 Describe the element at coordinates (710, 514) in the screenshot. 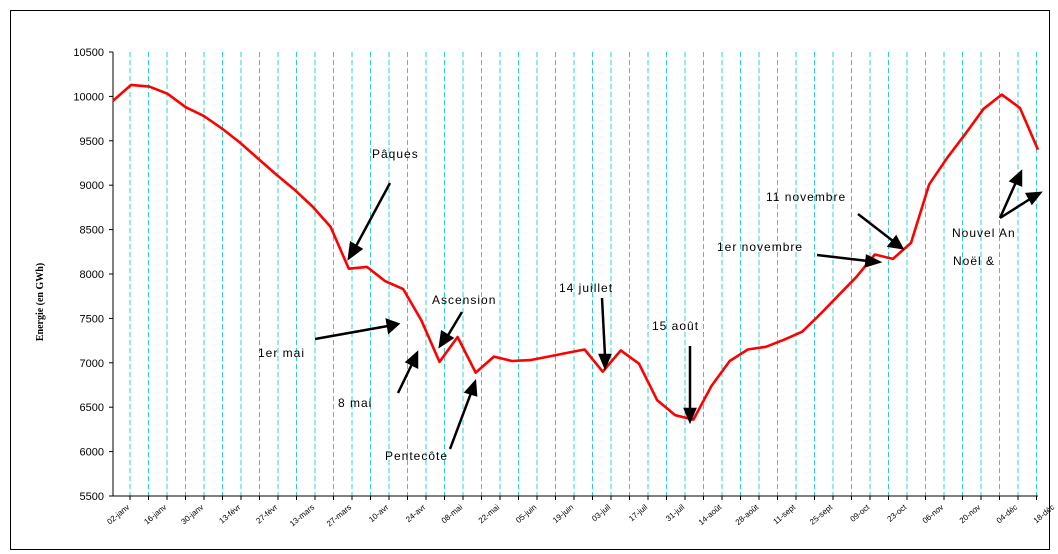

I see `x-tick-label: 14-août` at that location.